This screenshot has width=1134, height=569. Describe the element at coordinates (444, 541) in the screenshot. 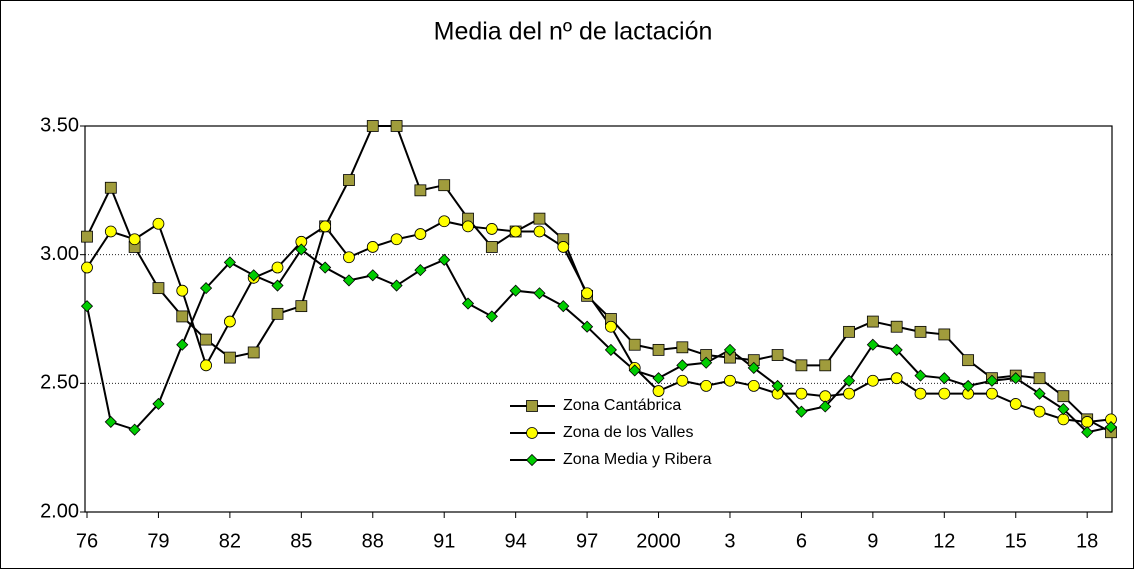

I see `x-tick-label: 91` at that location.